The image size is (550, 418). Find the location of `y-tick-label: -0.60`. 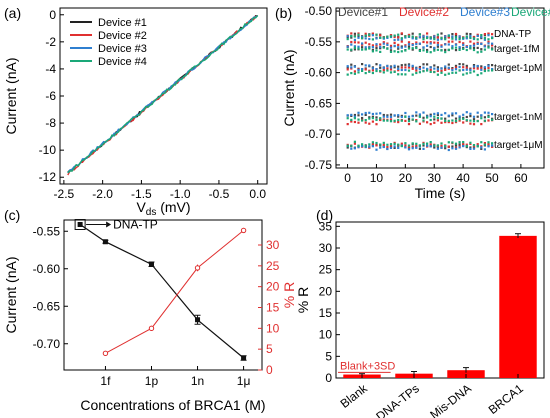

y-tick-label: -0.60 is located at coordinates (47, 269).